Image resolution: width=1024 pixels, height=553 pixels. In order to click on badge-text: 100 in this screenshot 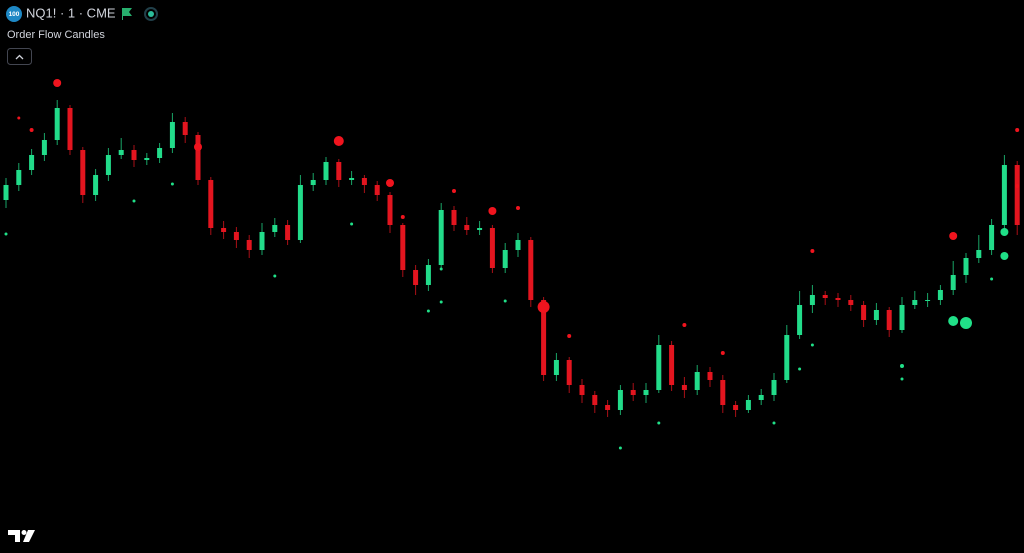, I will do `click(14, 14)`.